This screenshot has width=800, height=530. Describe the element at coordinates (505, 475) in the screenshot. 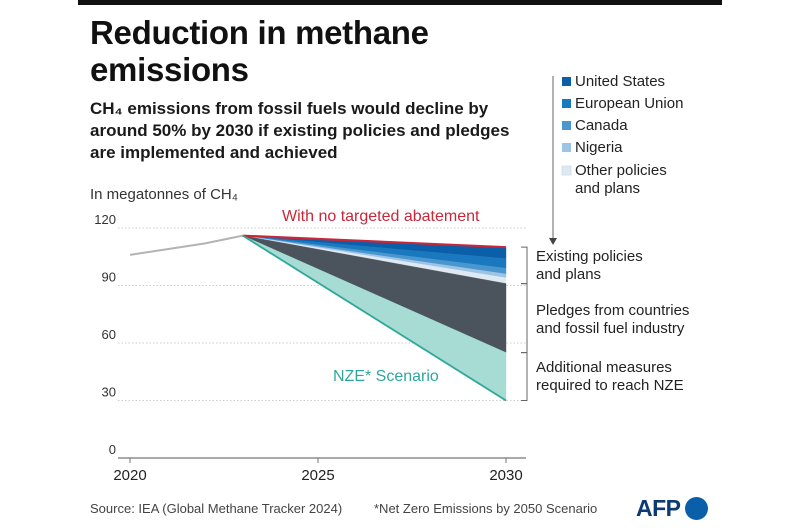

I see `x-tick-label-2030: 2030` at that location.